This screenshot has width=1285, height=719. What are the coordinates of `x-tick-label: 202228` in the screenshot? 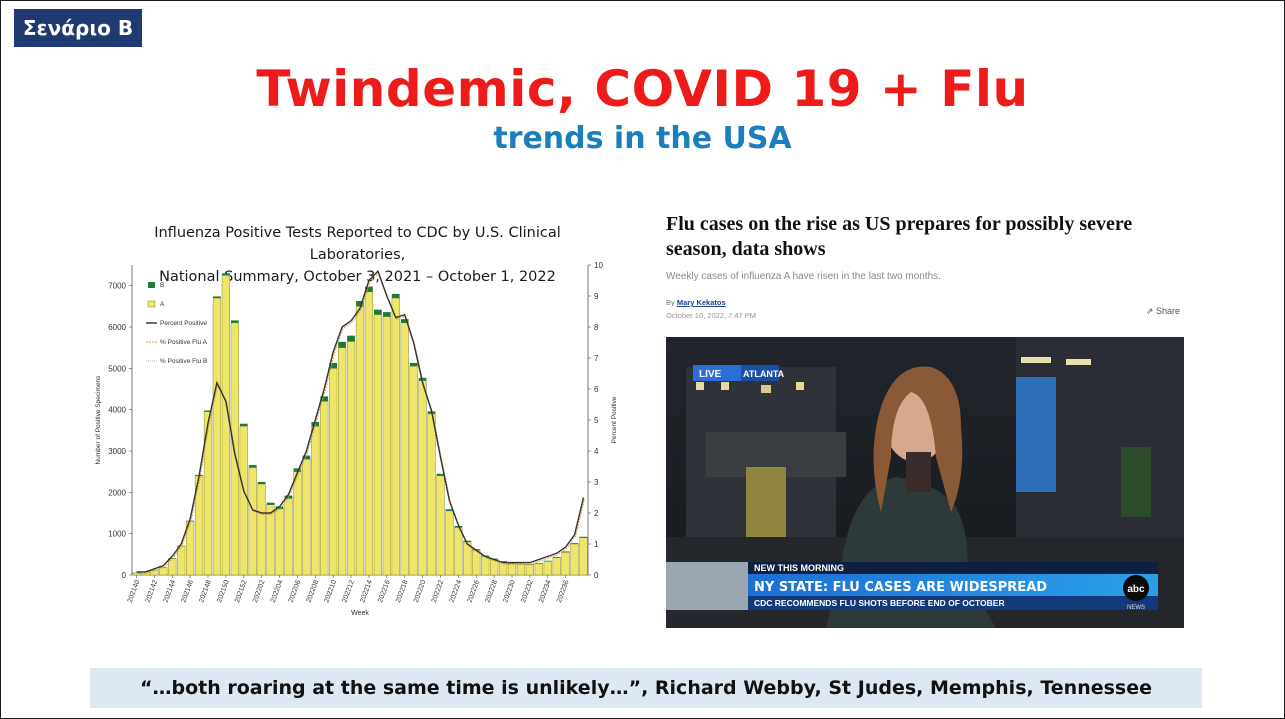 It's located at (491, 591).